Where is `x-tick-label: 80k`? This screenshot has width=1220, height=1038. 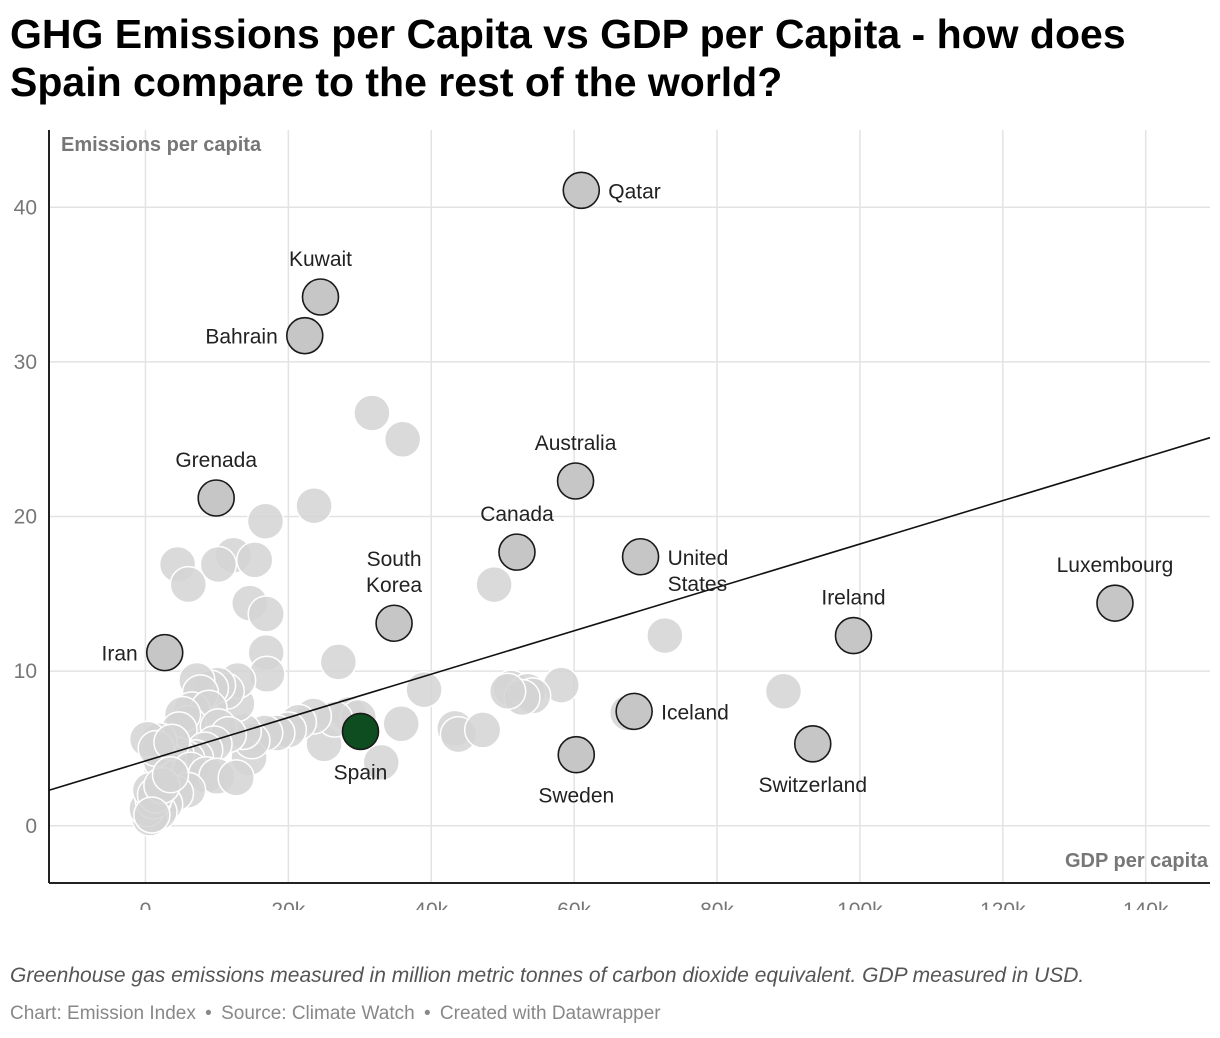
x-tick-label: 80k is located at coordinates (717, 904).